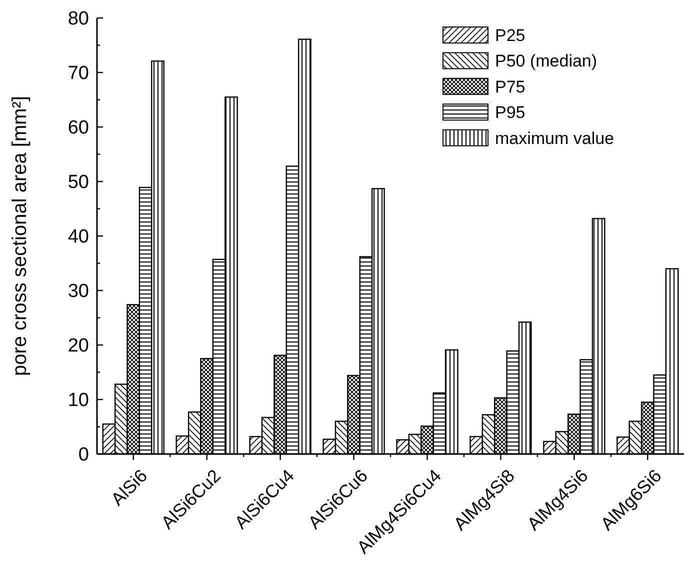  I want to click on y-tick-label: 0, so click(83, 455).